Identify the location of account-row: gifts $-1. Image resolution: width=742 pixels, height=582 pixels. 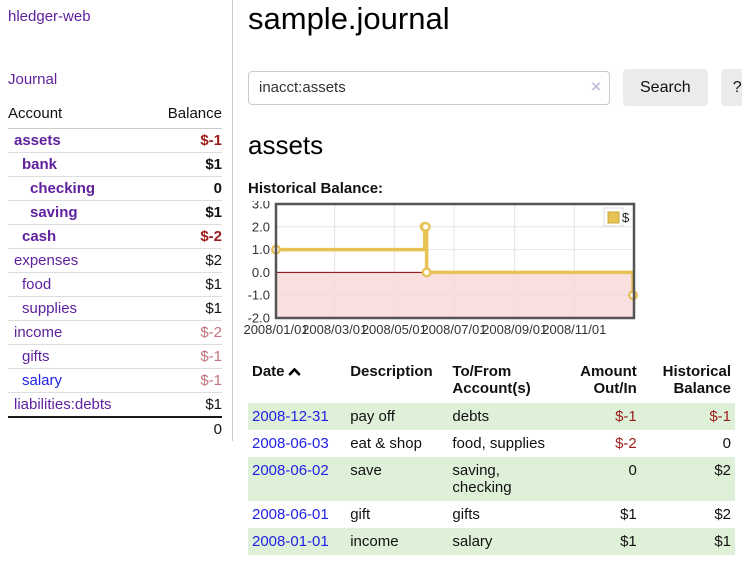
(115, 356).